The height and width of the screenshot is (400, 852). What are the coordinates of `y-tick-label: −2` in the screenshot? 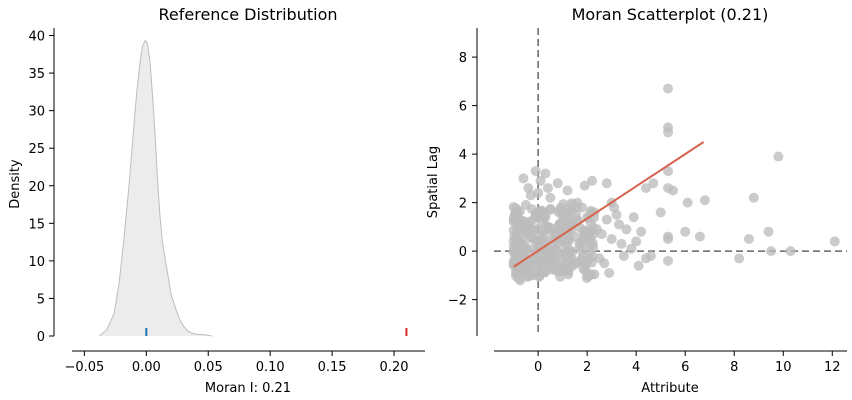 It's located at (457, 301).